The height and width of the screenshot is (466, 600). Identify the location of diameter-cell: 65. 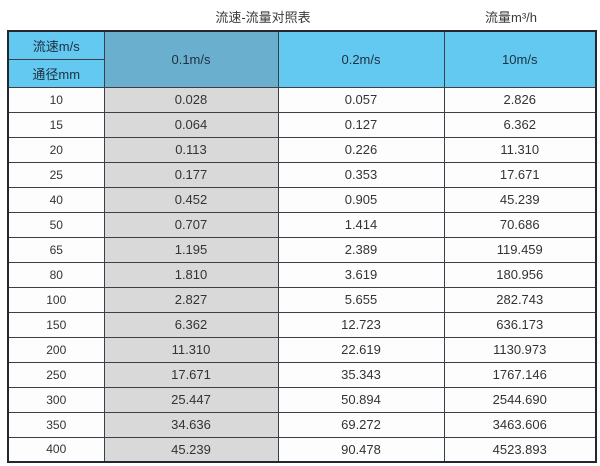
(56, 249).